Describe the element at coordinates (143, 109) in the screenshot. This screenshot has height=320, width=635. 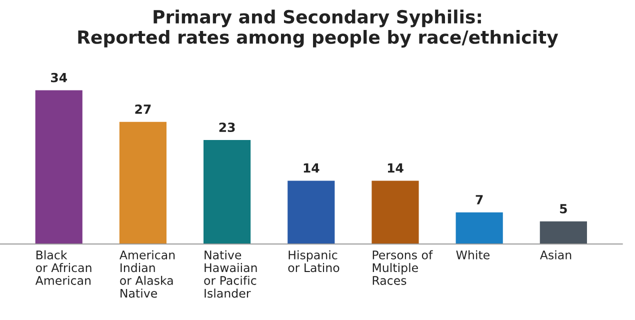
I see `data-label: 27` at that location.